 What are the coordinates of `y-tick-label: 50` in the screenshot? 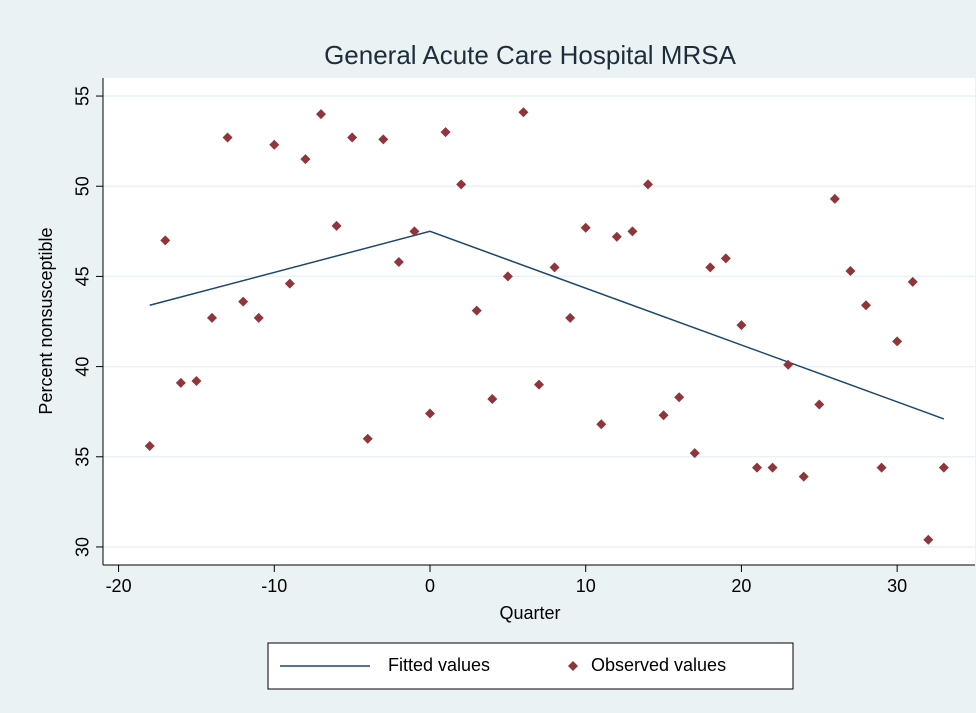 It's located at (83, 186).